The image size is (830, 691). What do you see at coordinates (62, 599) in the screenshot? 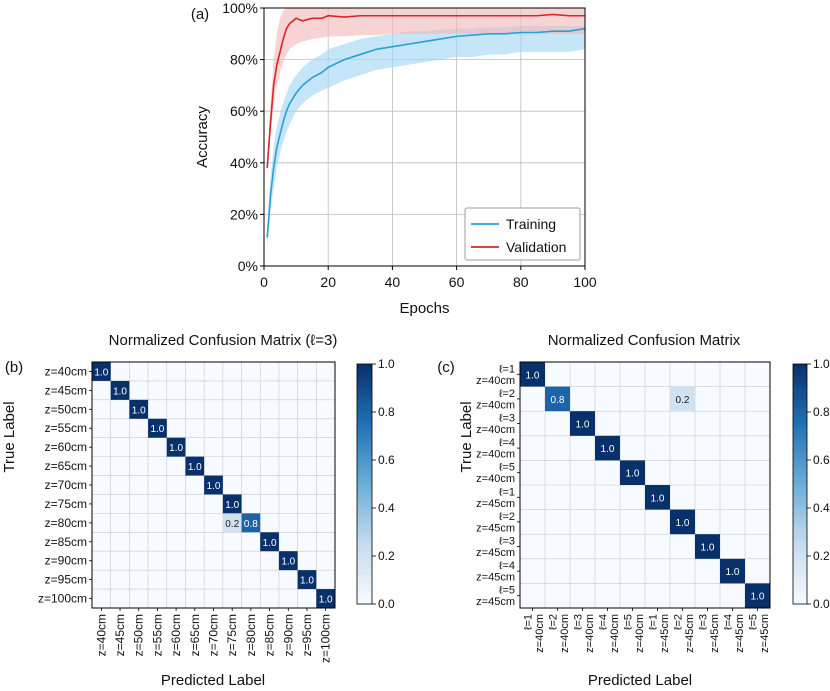
I see `undefined-row-label-12: z=100cm` at bounding box center [62, 599].